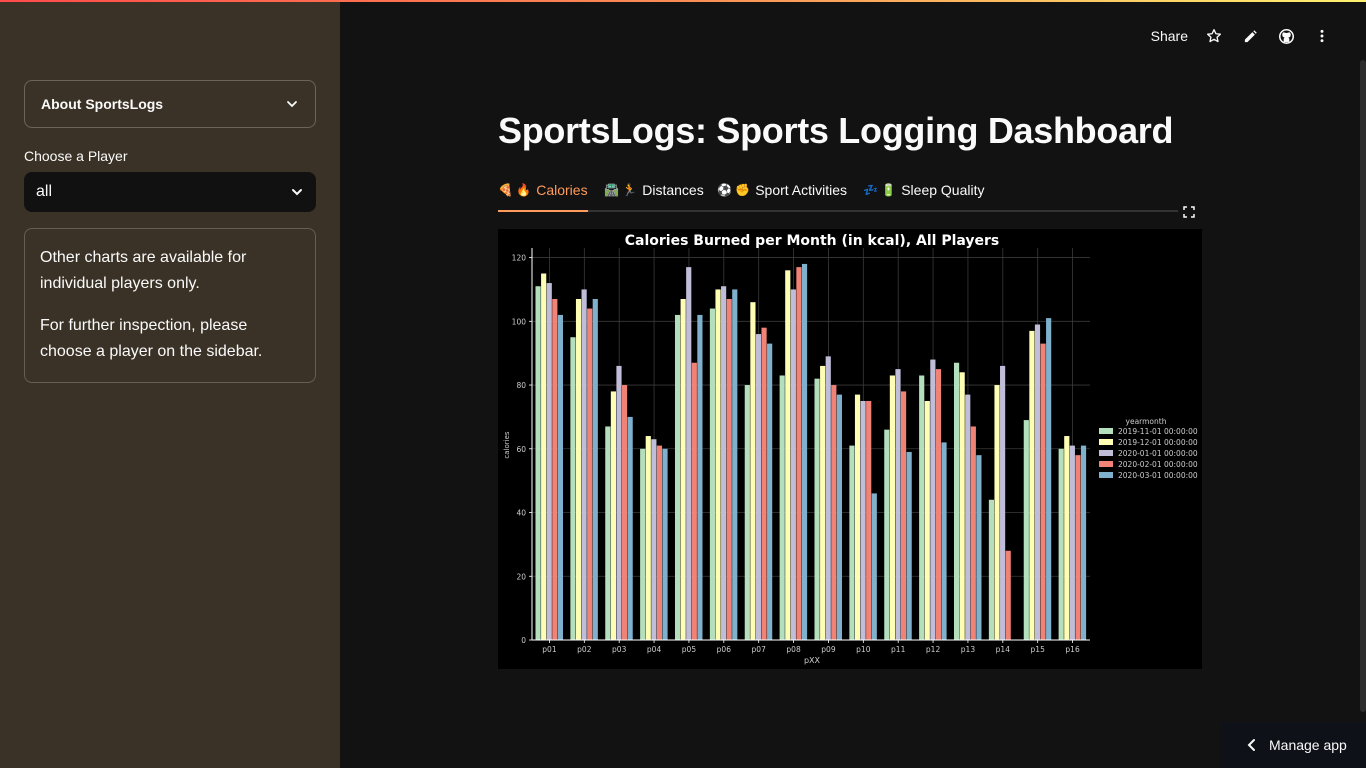 This screenshot has height=768, width=1366. What do you see at coordinates (759, 649) in the screenshot?
I see `x-tick-label: p07` at bounding box center [759, 649].